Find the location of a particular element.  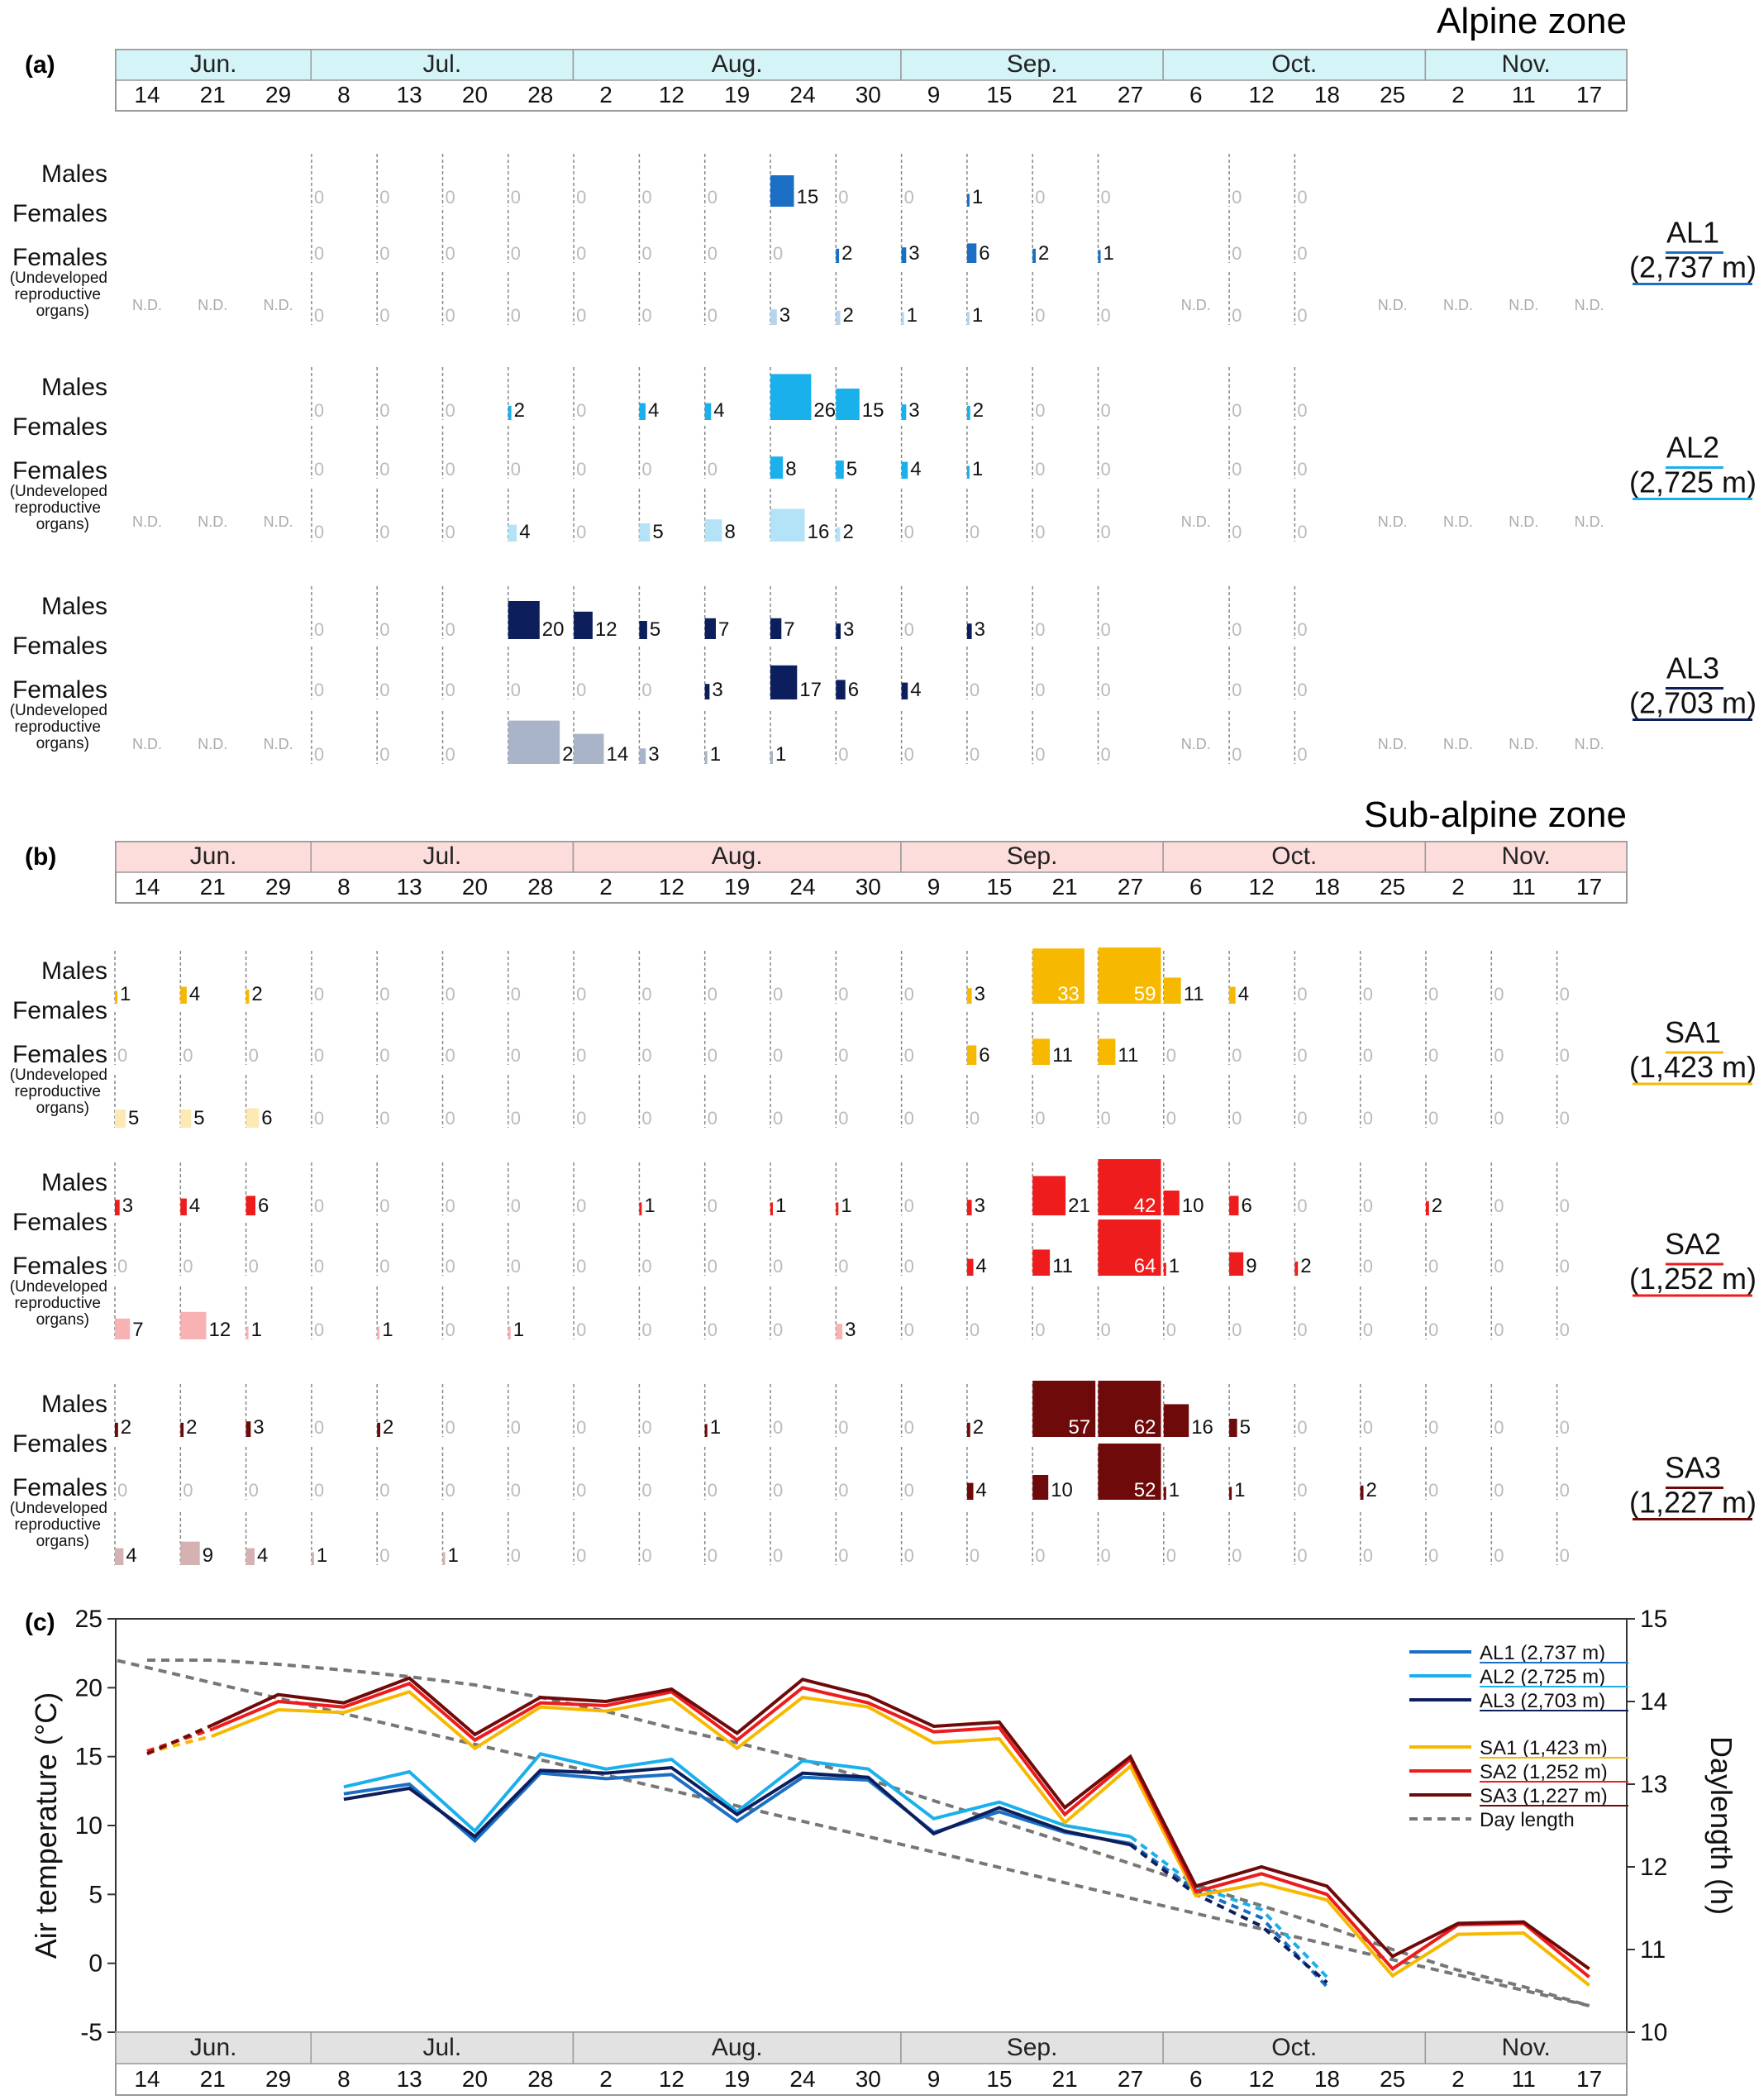

row-label-females: Females is located at coordinates (60, 1222).